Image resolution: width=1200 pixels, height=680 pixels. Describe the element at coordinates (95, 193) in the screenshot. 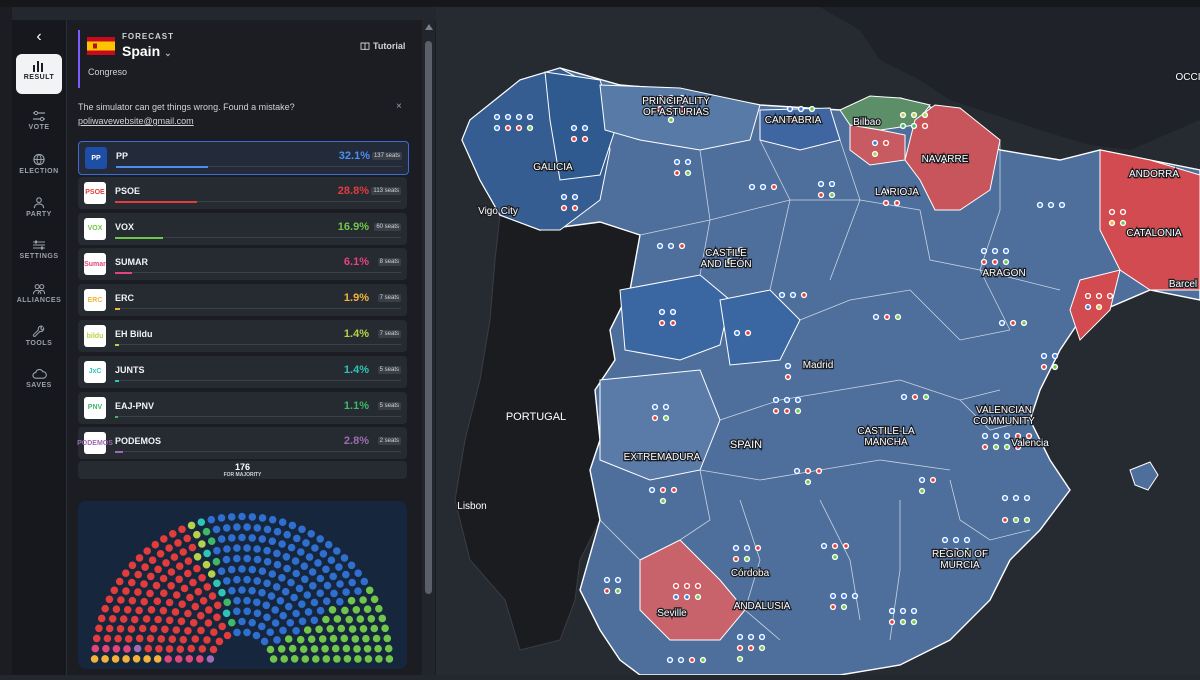

I see `party-logo-icon: PSOE` at that location.